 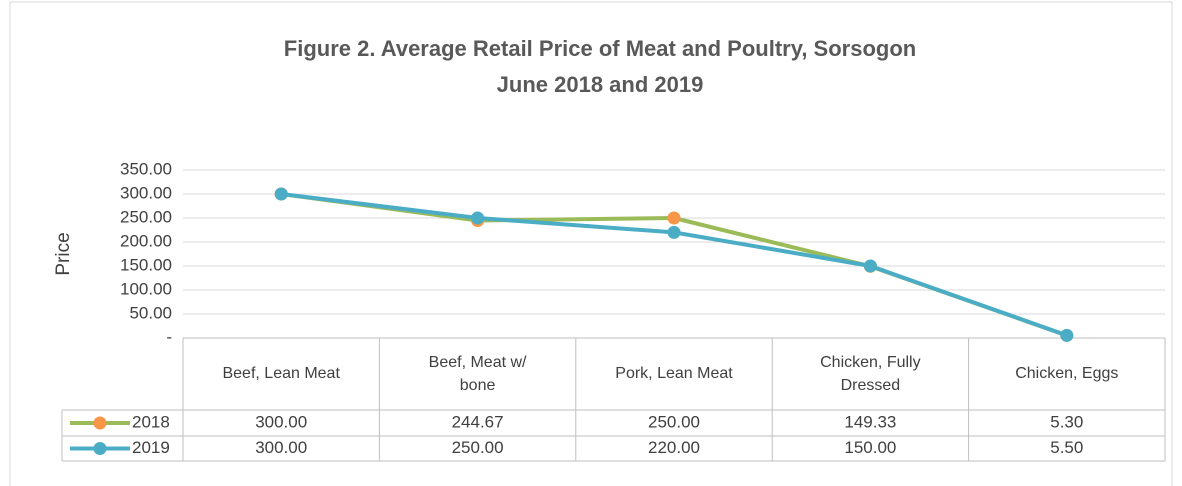 I want to click on x-tick-label: Pork, Lean Meat, so click(x=674, y=374).